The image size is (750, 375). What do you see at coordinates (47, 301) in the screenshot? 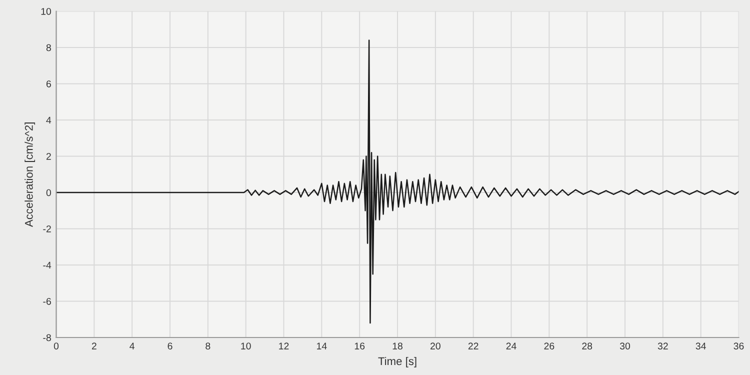
I see `y-tick-label: -6` at bounding box center [47, 301].